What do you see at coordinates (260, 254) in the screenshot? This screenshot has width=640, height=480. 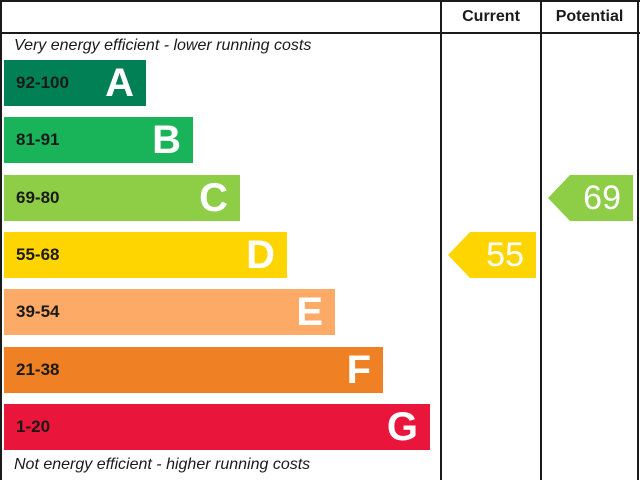 I see `band-d-letter: D` at bounding box center [260, 254].